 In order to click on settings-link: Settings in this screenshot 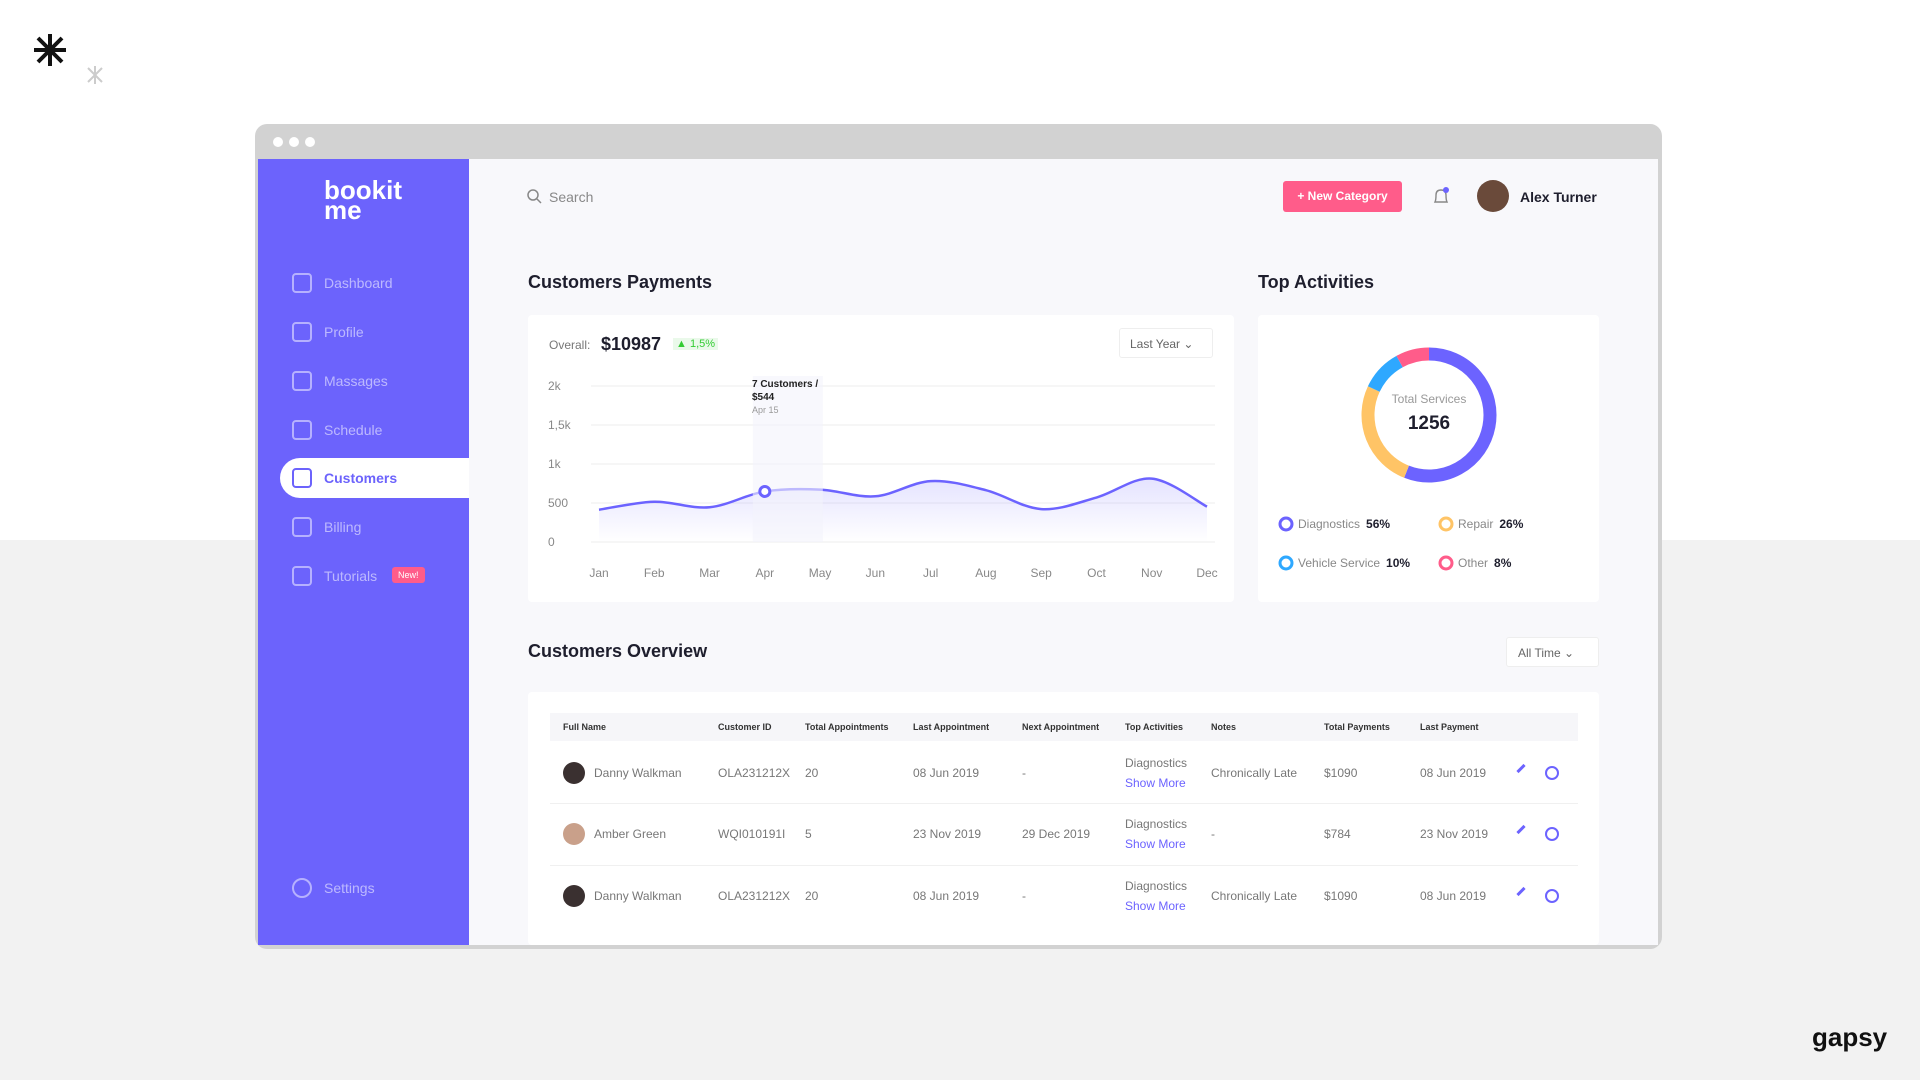, I will do `click(349, 888)`.